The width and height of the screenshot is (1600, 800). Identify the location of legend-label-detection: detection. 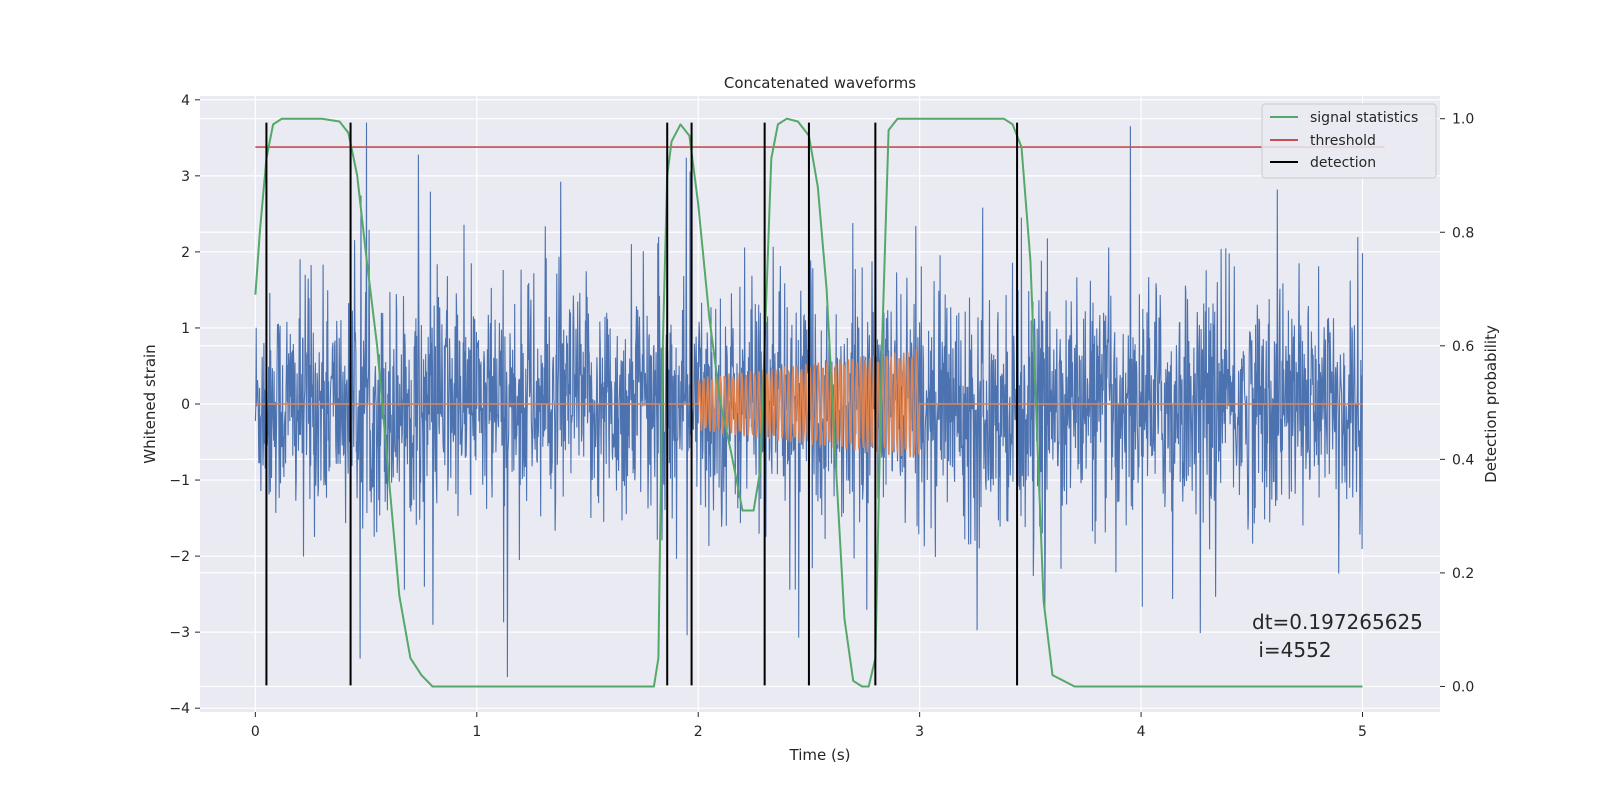
(1343, 163).